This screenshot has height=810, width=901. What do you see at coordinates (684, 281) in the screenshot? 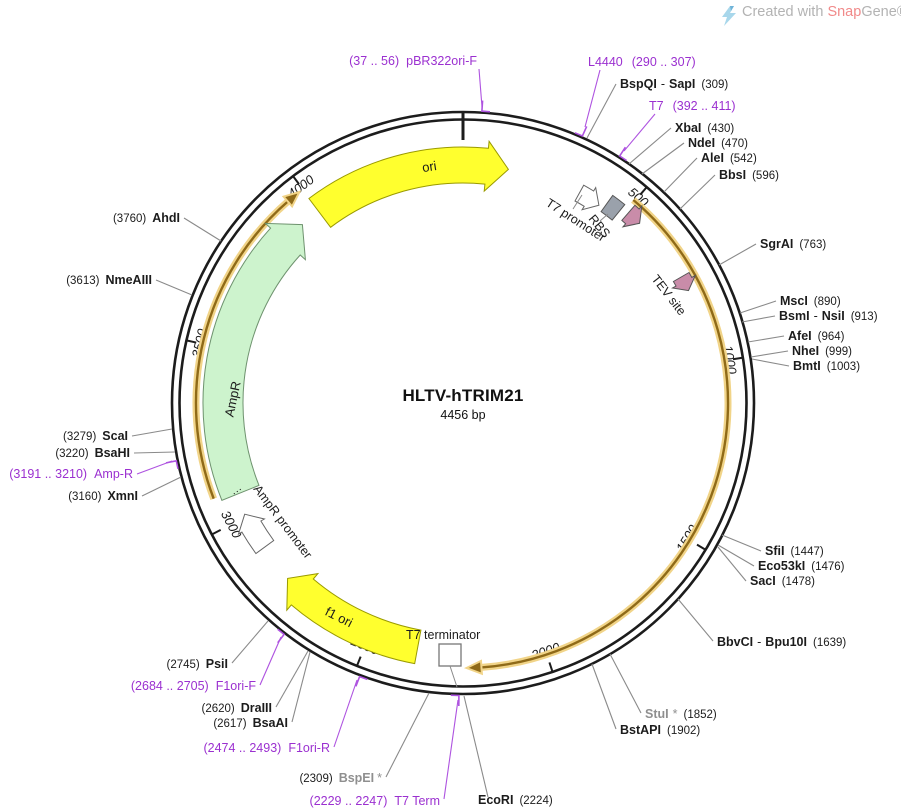
I see `feature-tev-site` at bounding box center [684, 281].